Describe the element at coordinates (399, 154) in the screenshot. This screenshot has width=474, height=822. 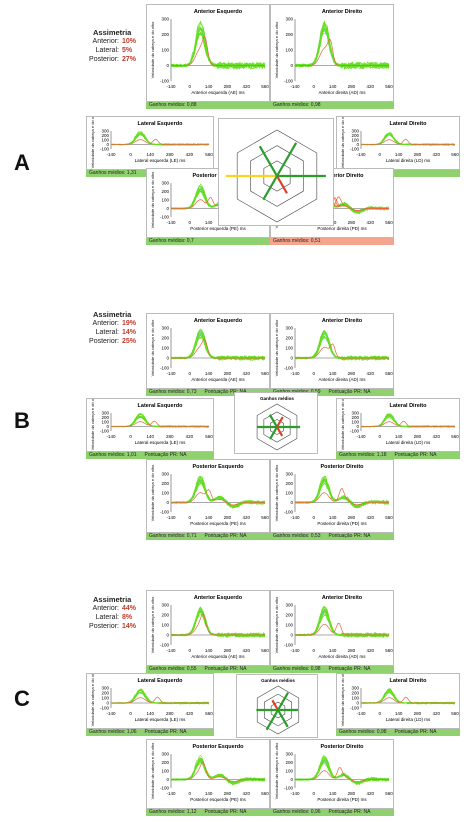
I see `x-tick-label: 140` at that location.